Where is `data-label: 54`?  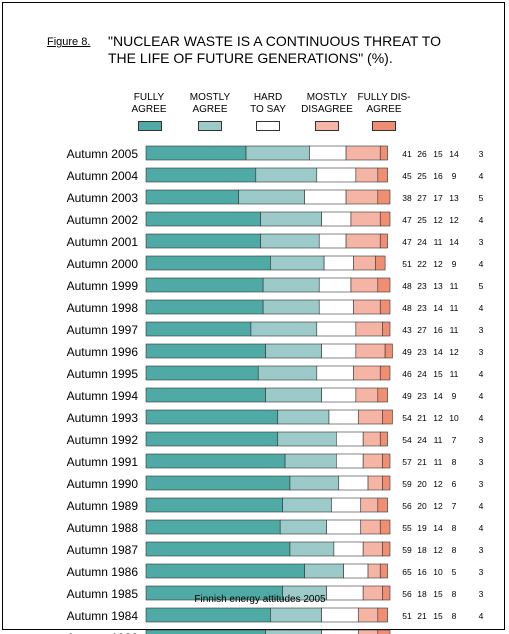
data-label: 54 is located at coordinates (407, 418).